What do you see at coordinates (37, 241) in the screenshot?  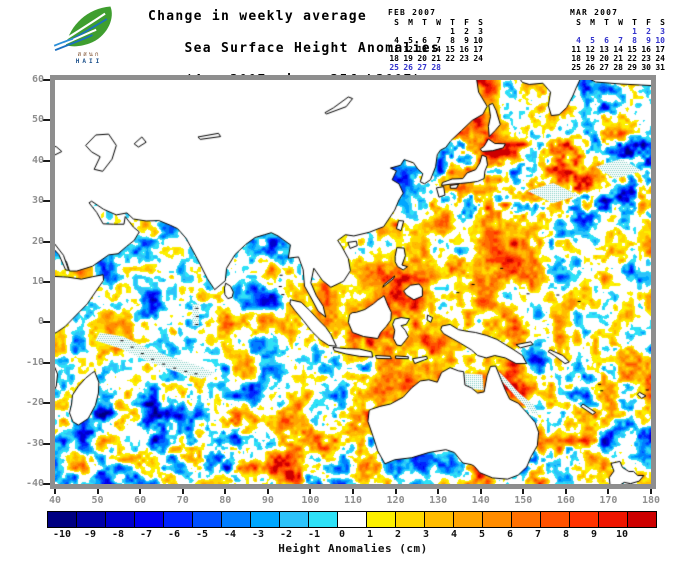 I see `y-axis-tick-label: 20` at bounding box center [37, 241].